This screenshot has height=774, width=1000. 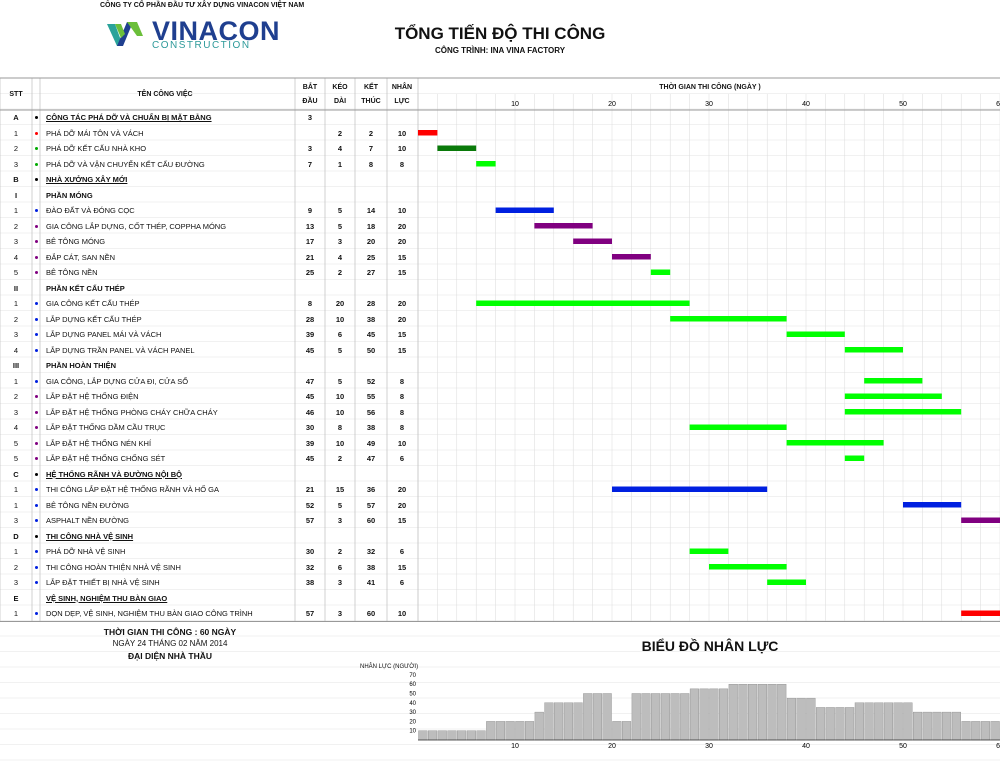 What do you see at coordinates (85, 288) in the screenshot?
I see `row-task-name: PHẦN KẾT CẤU THÉP` at bounding box center [85, 288].